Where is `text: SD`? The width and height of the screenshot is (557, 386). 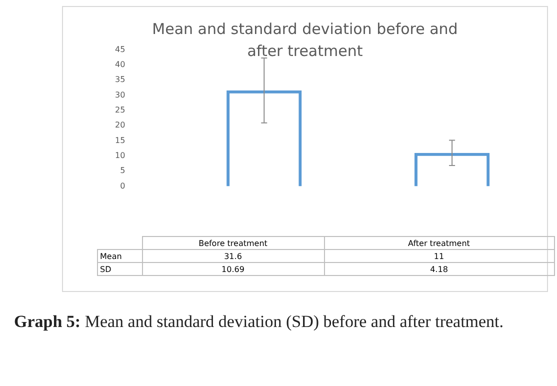
text: SD is located at coordinates (120, 269).